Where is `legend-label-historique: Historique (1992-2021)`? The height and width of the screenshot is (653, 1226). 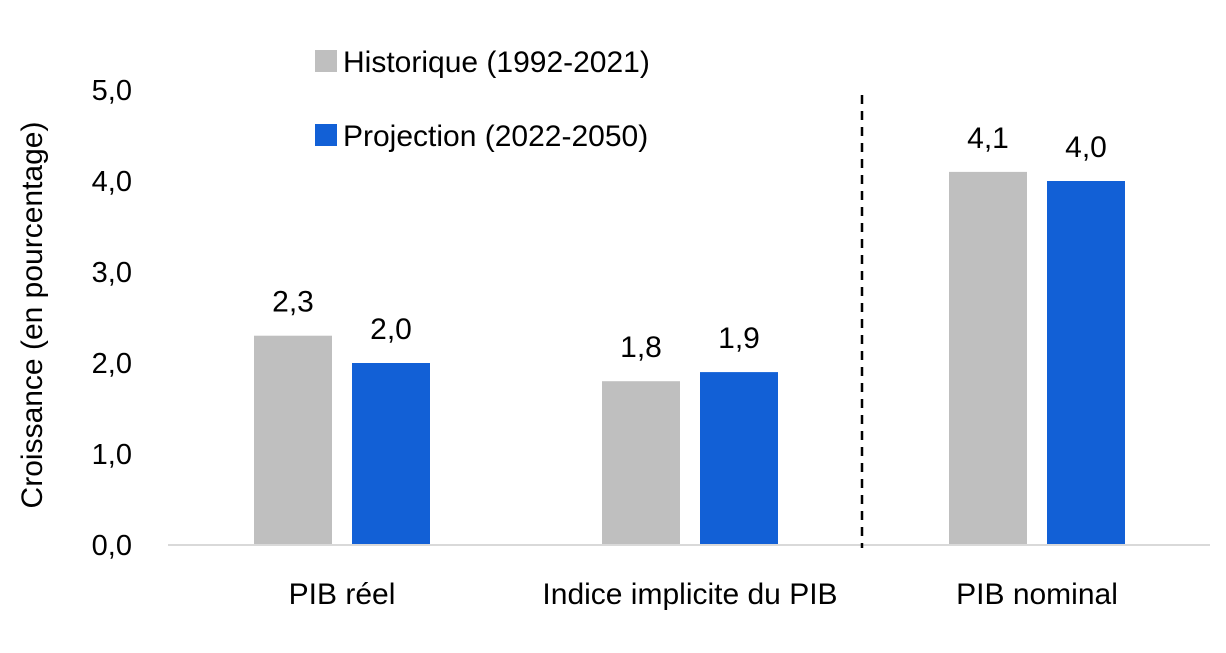
legend-label-historique: Historique (1992-2021) is located at coordinates (496, 62).